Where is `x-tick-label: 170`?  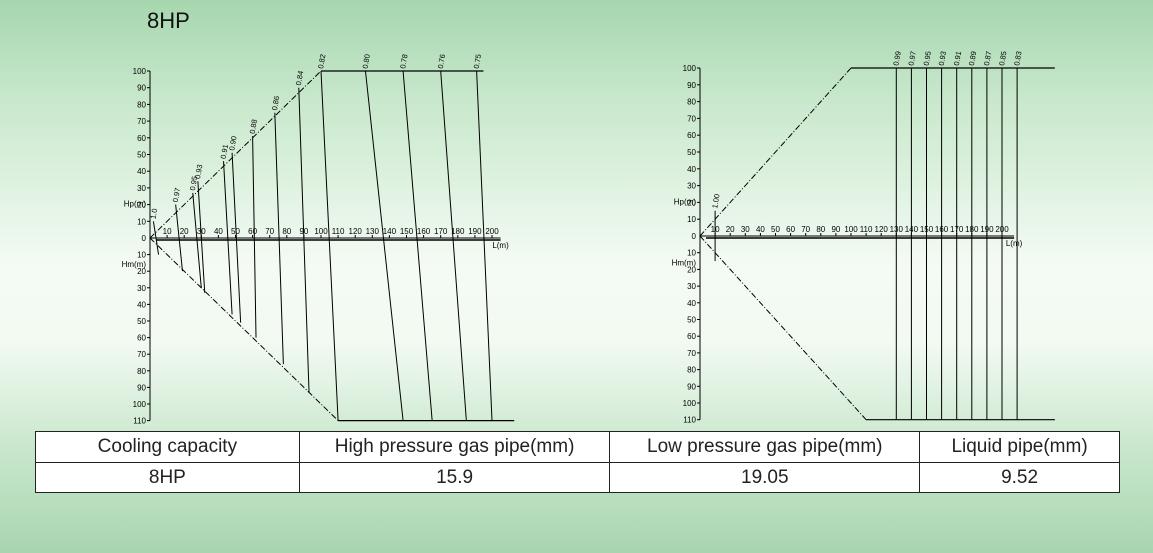
x-tick-label: 170 is located at coordinates (441, 231).